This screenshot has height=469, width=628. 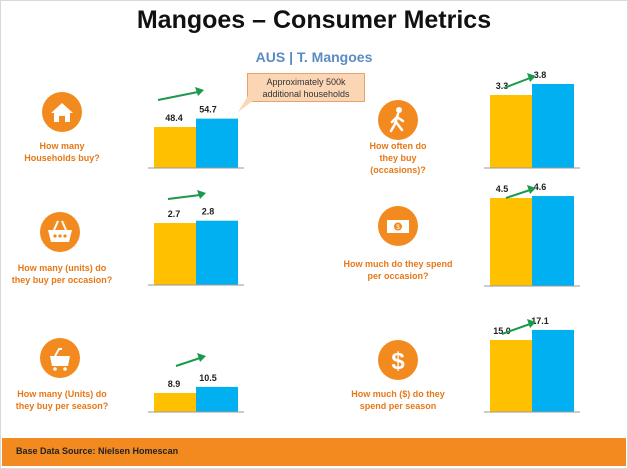 What do you see at coordinates (314, 57) in the screenshot?
I see `page-subtitle: AUS | T. Mangoes` at bounding box center [314, 57].